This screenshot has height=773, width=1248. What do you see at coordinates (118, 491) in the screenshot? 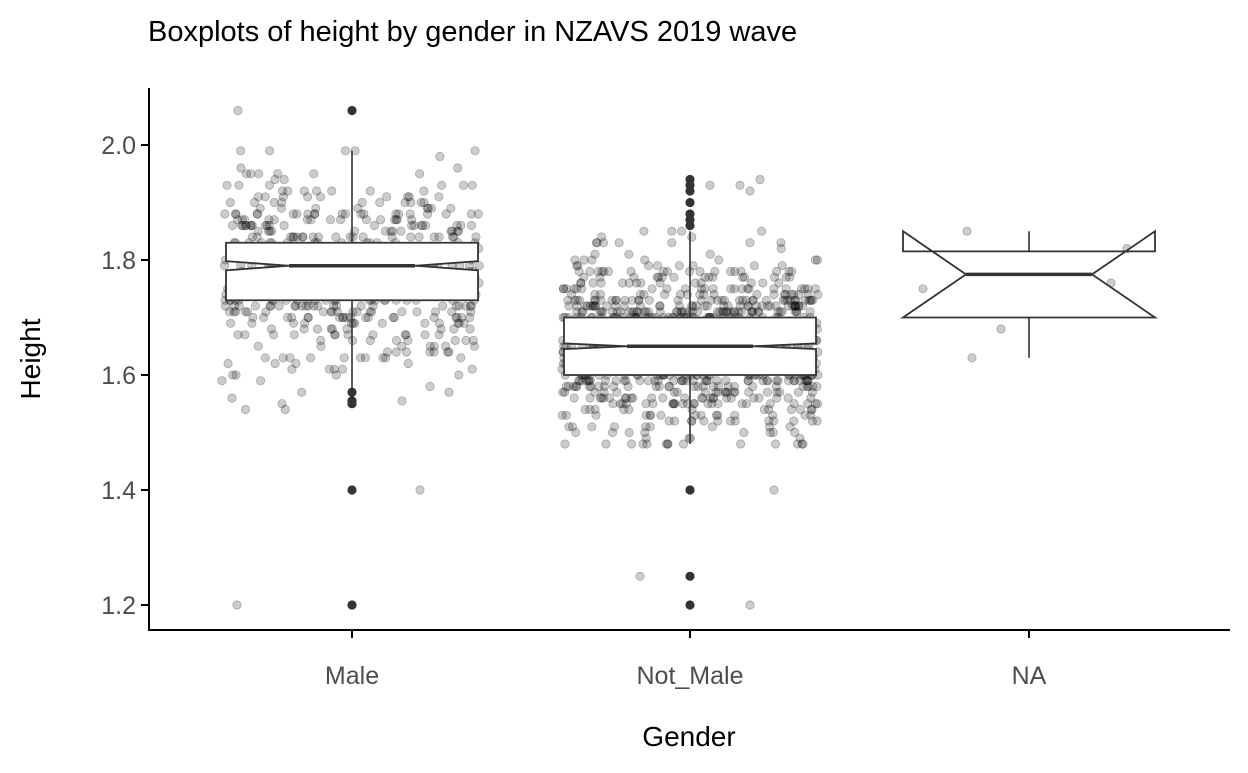
I see `y-tick-label: 1.4` at bounding box center [118, 491].